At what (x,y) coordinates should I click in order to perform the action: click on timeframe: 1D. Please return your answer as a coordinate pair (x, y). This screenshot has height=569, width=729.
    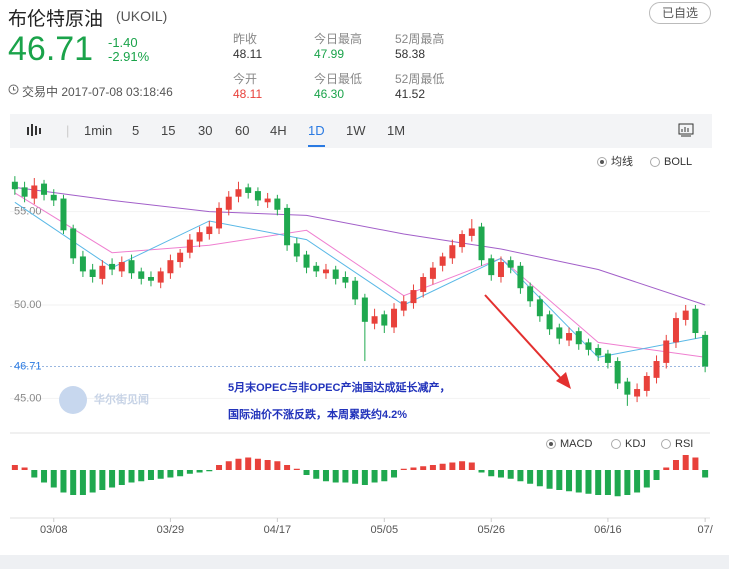
    Looking at the image, I should click on (316, 135).